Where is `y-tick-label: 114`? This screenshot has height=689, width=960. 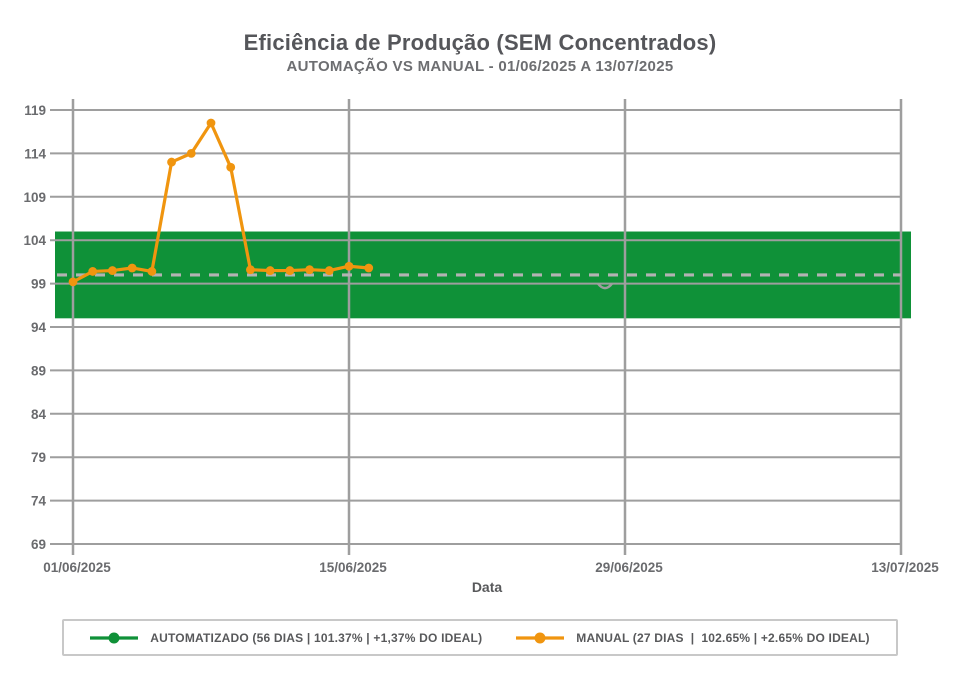
y-tick-label: 114 is located at coordinates (35, 153).